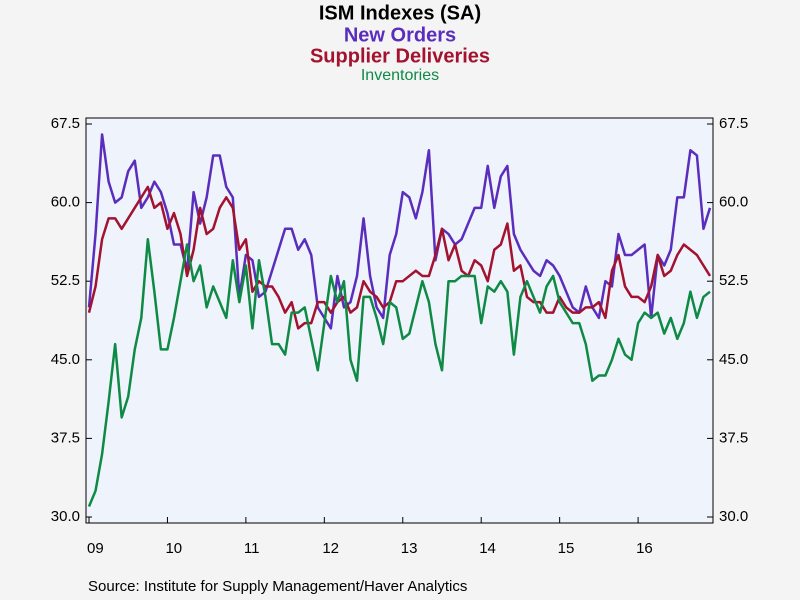 The image size is (800, 600). I want to click on y2-tick-label: 37.5, so click(733, 437).